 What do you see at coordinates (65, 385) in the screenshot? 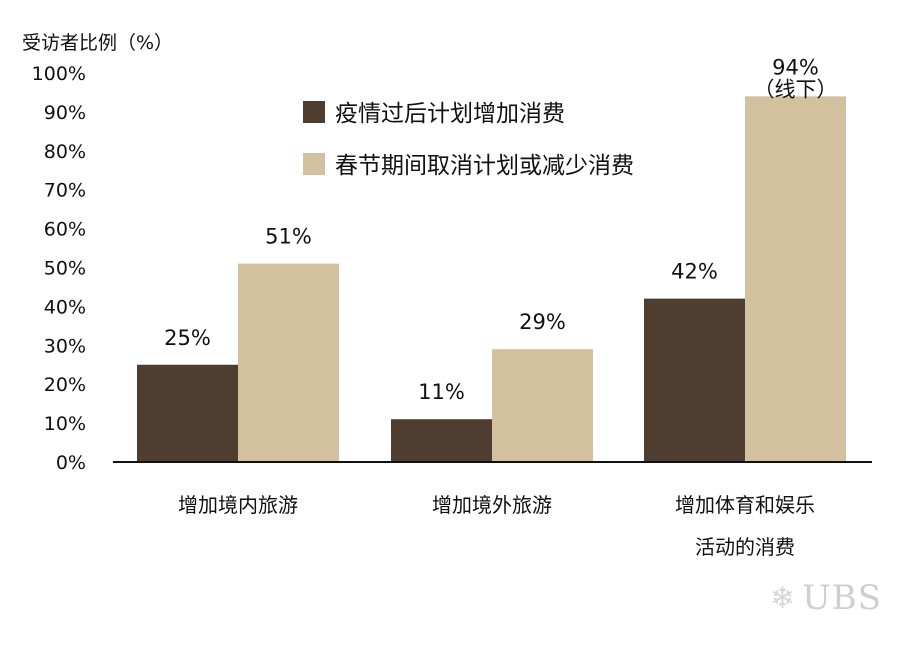
I see `y-tick-label: 20%` at bounding box center [65, 385].